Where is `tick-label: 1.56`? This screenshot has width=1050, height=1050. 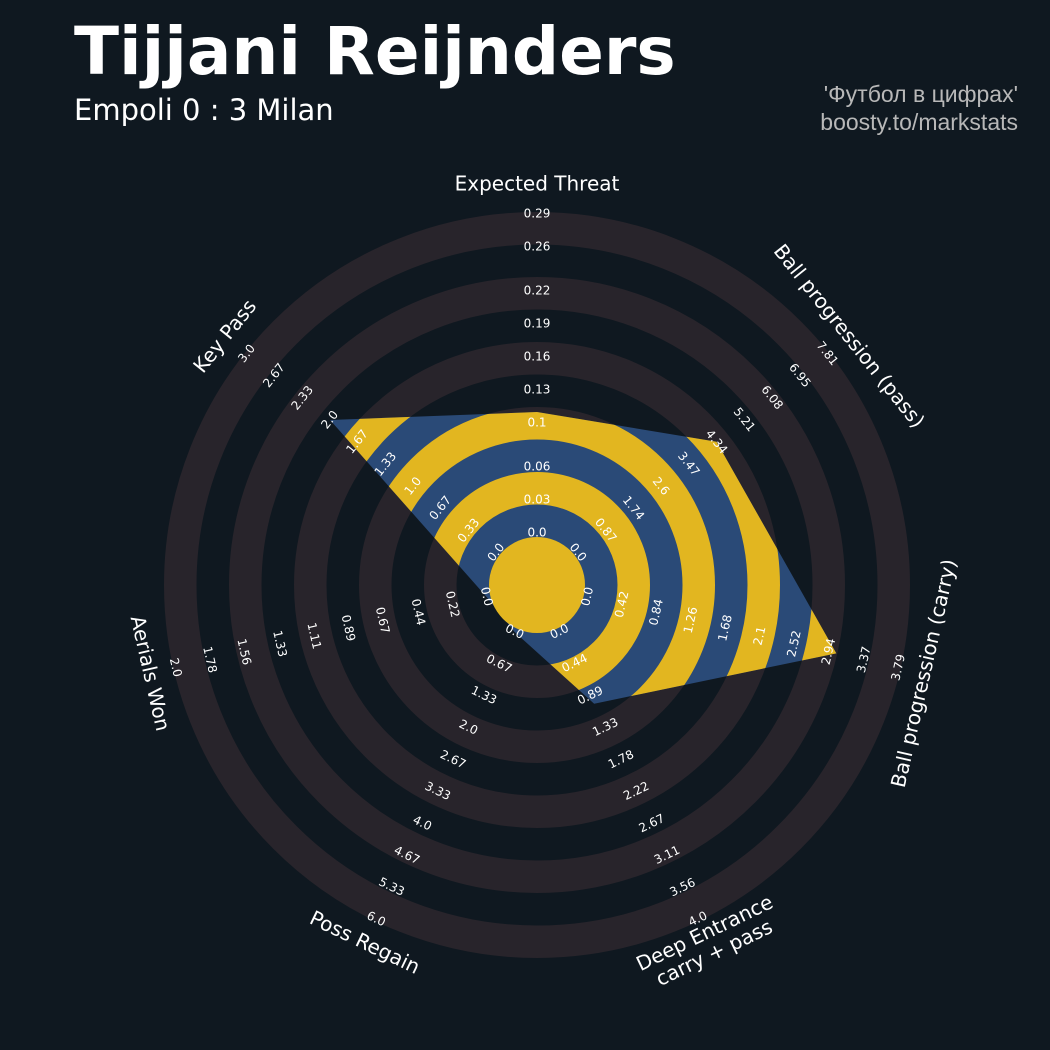
tick-label: 1.56 is located at coordinates (244, 651).